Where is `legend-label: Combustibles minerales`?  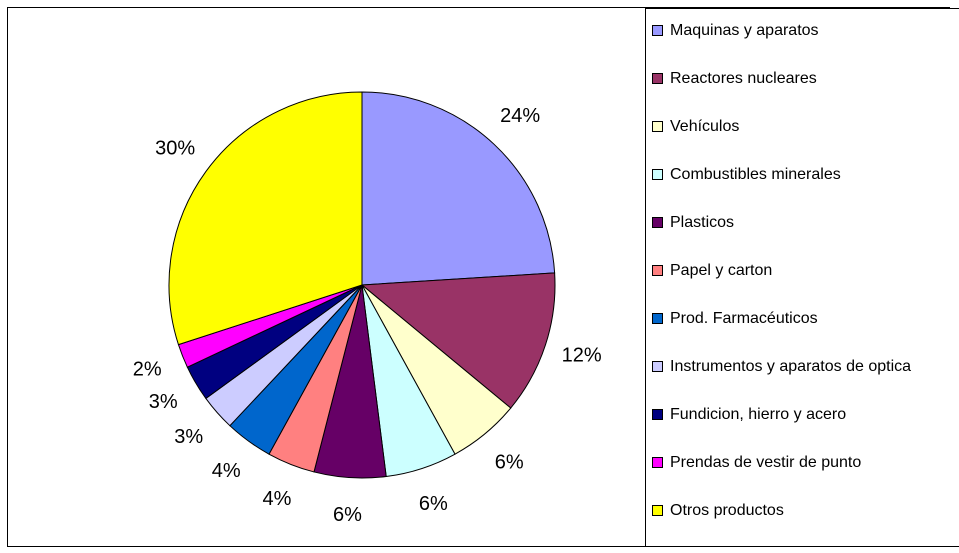
legend-label: Combustibles minerales is located at coordinates (755, 174).